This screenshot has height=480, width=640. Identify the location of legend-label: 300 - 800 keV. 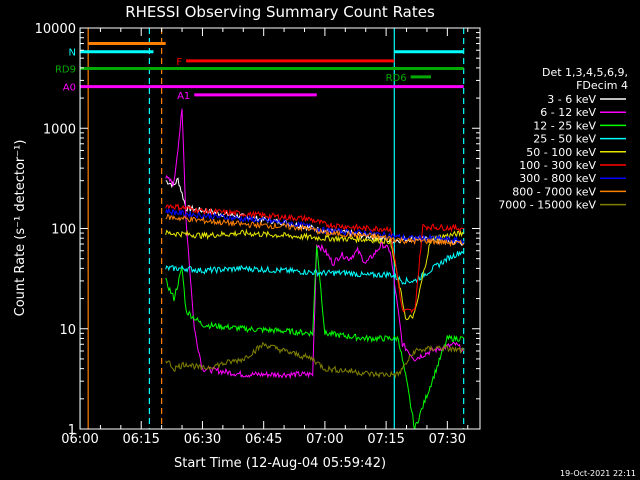
(557, 178).